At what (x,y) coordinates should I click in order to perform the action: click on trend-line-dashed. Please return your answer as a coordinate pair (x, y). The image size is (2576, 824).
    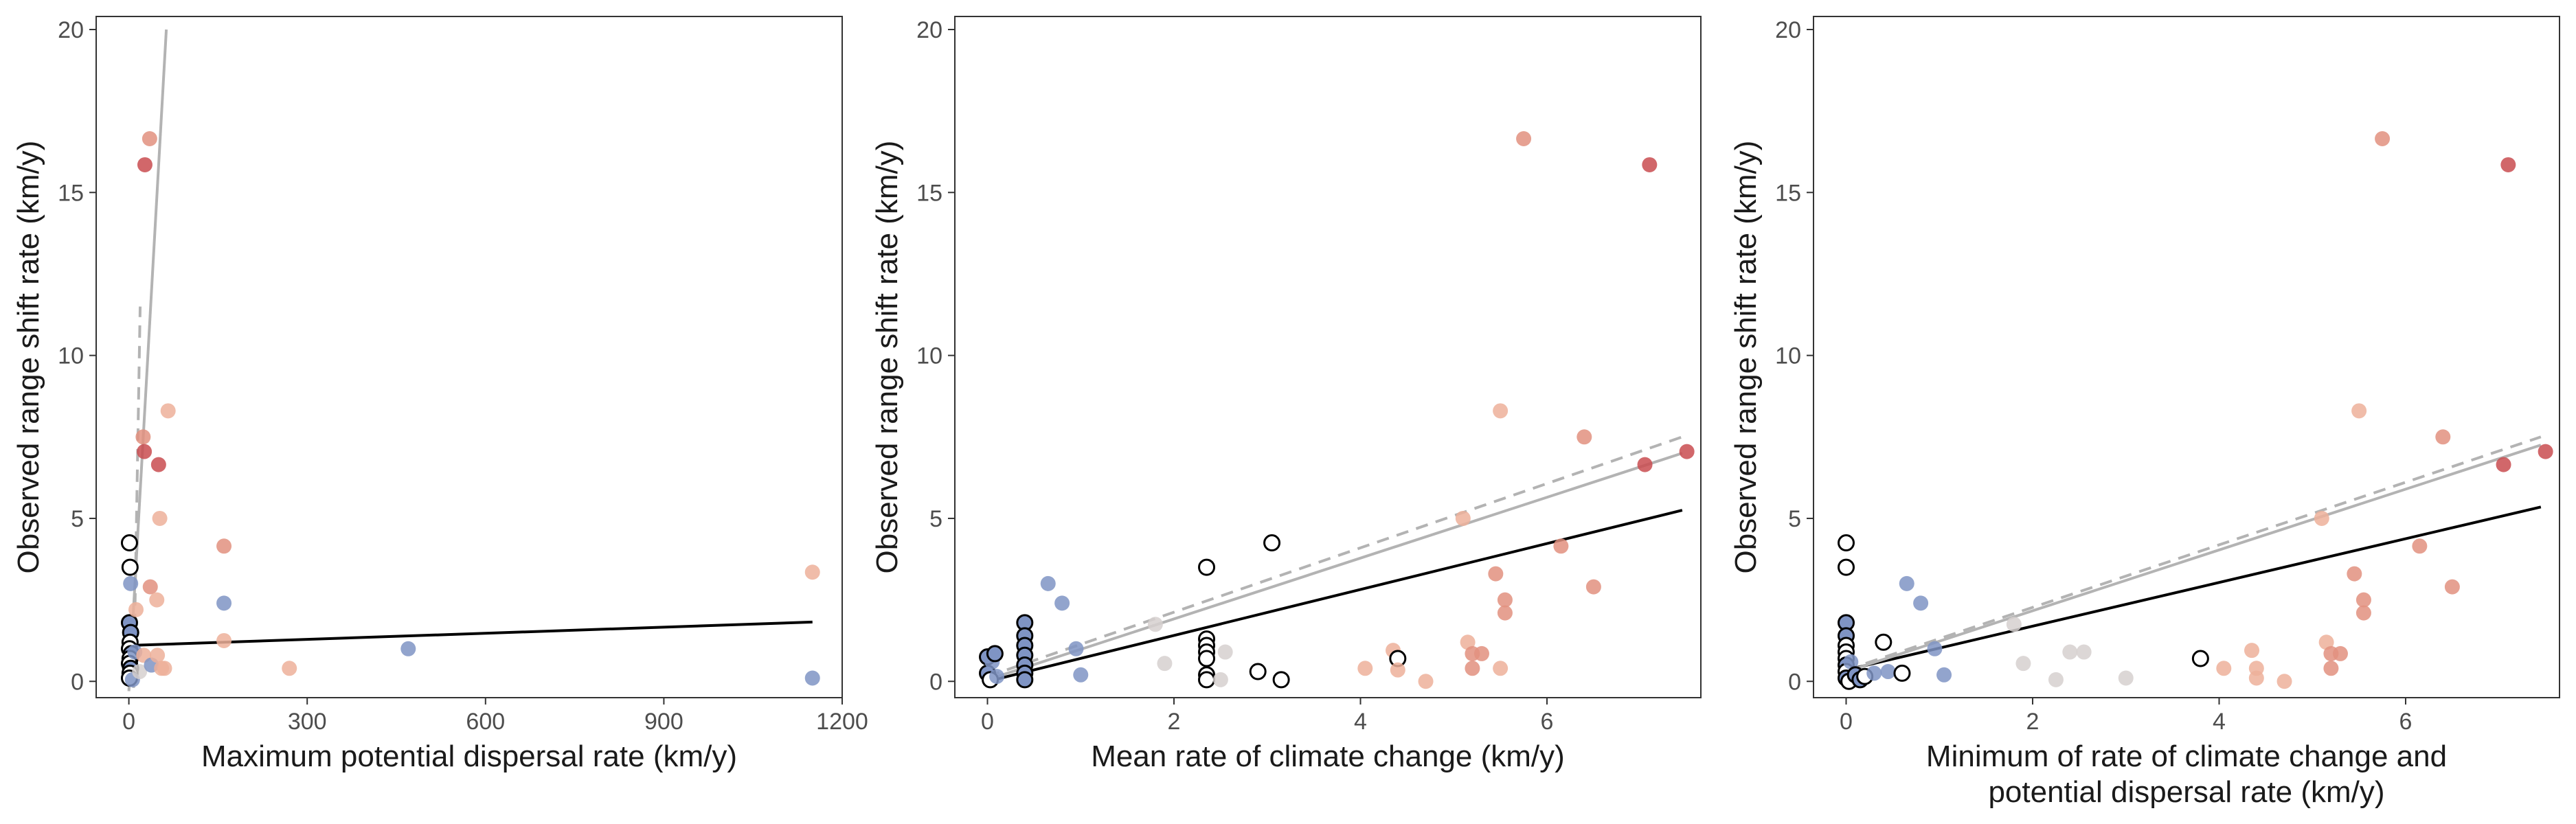
    Looking at the image, I should click on (1334, 556).